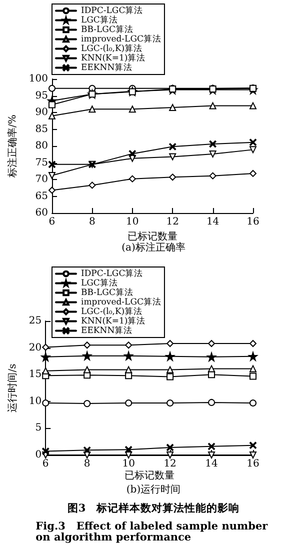  What do you see at coordinates (41, 112) in the screenshot?
I see `y-tick-label: 90` at bounding box center [41, 112].